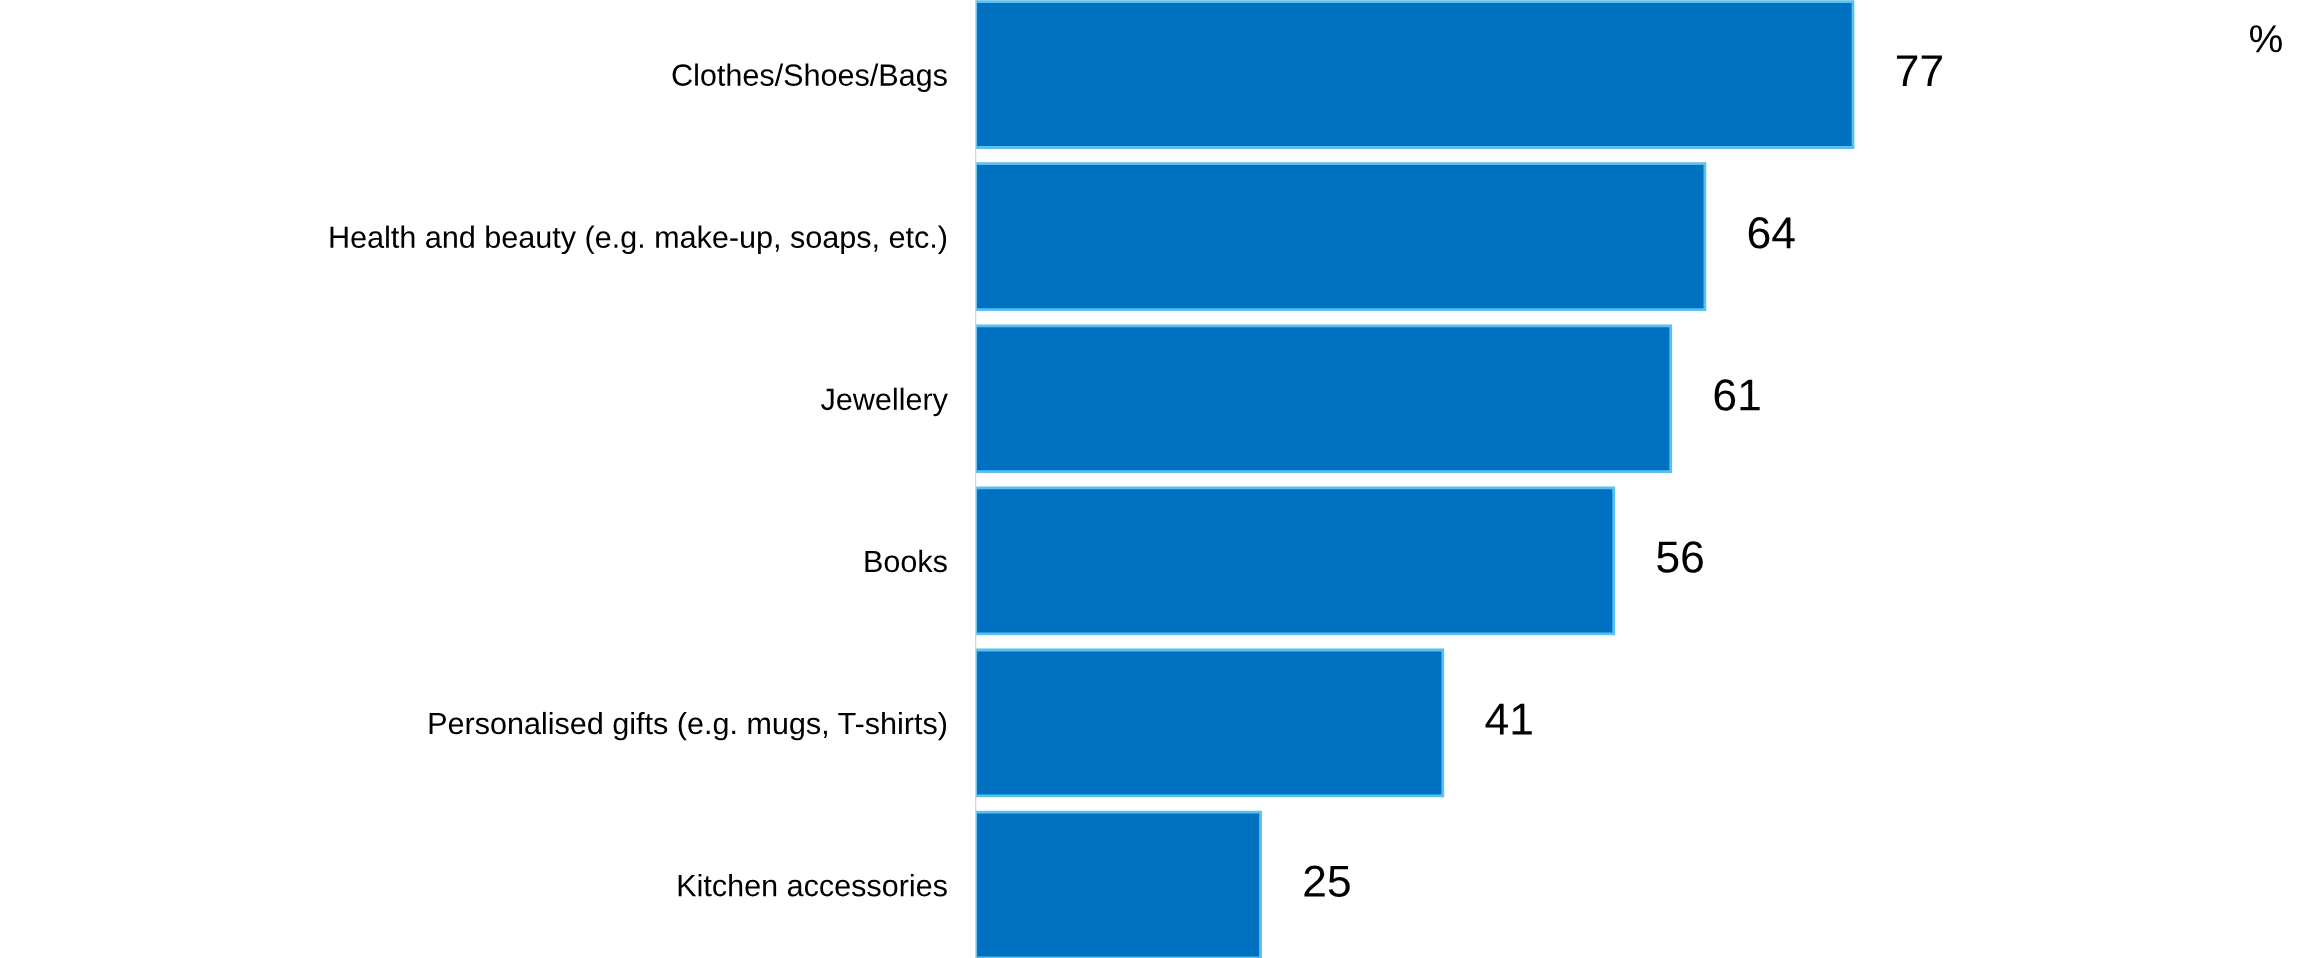  Describe the element at coordinates (1919, 71) in the screenshot. I see `data-label: 77` at that location.